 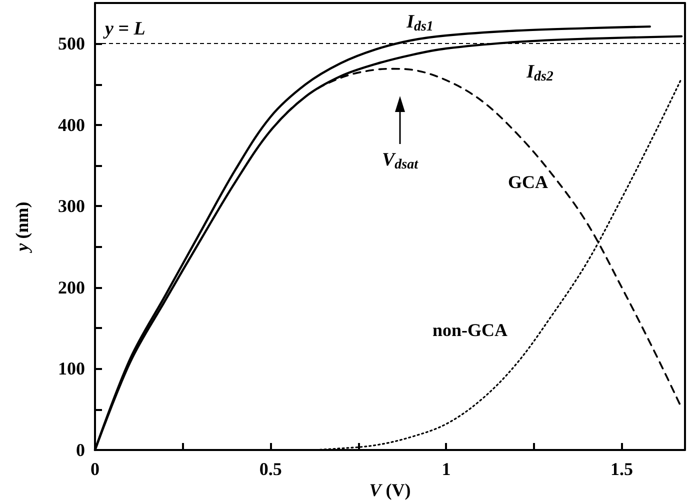 What do you see at coordinates (470, 330) in the screenshot?
I see `annotation: non-GCA` at bounding box center [470, 330].